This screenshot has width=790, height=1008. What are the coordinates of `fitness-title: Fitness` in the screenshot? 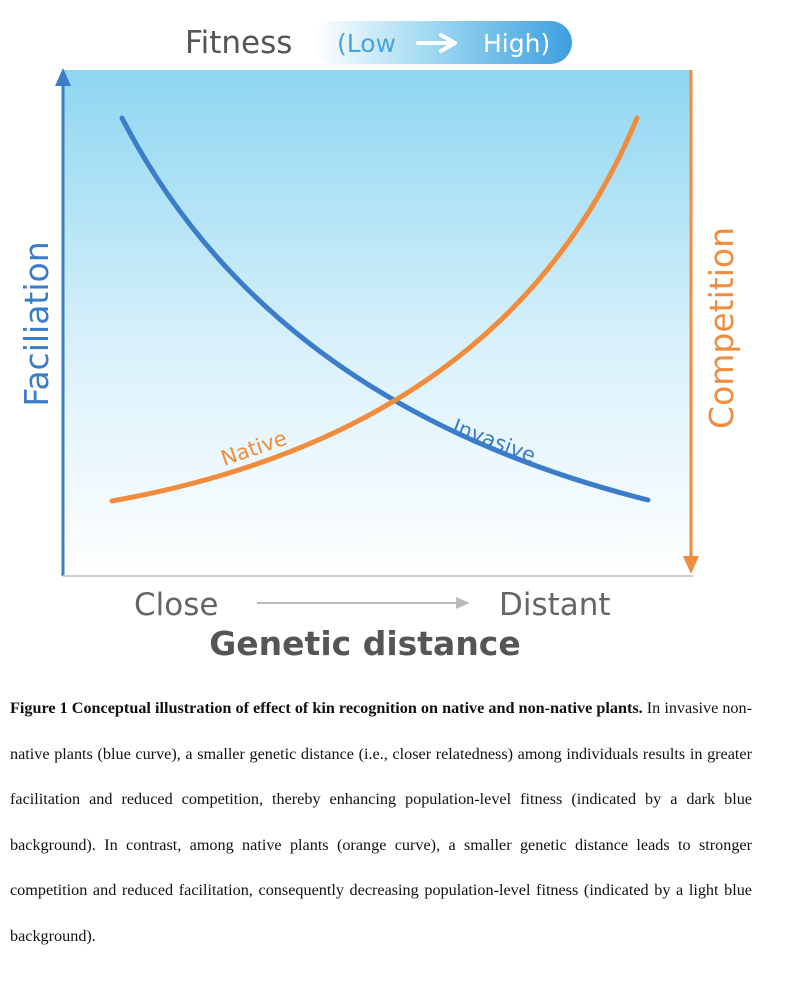 It's located at (238, 43).